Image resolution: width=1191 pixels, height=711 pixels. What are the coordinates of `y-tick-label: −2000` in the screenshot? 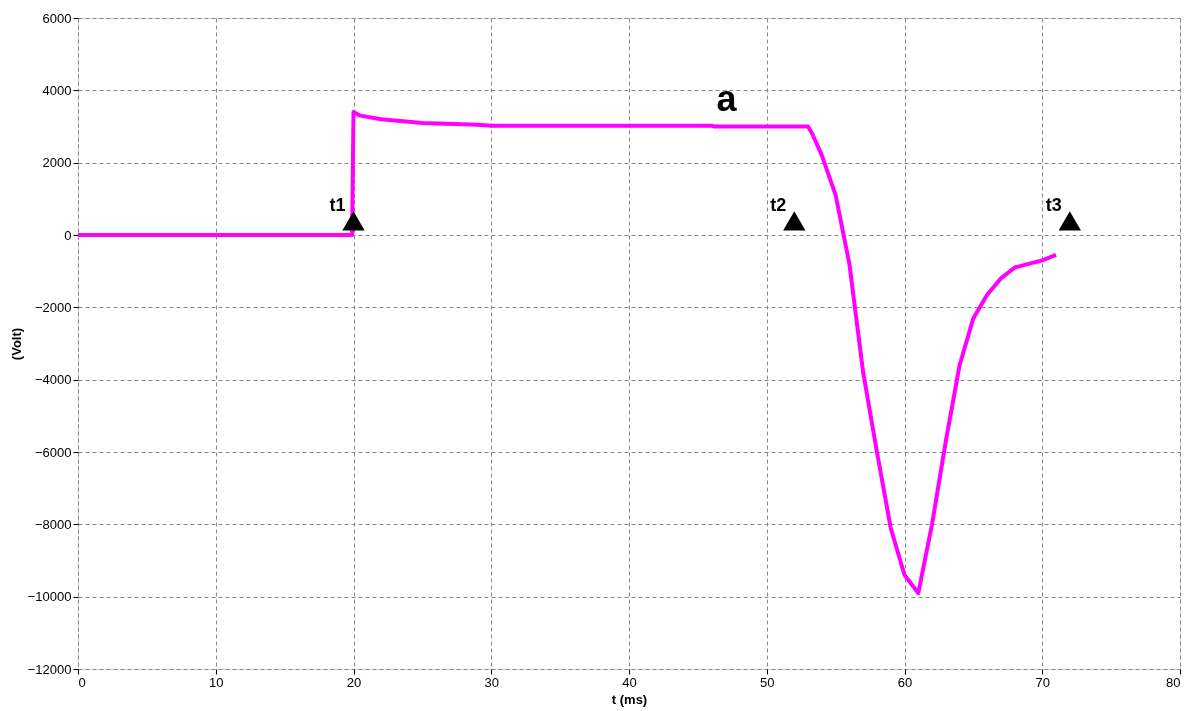 It's located at (53, 307).